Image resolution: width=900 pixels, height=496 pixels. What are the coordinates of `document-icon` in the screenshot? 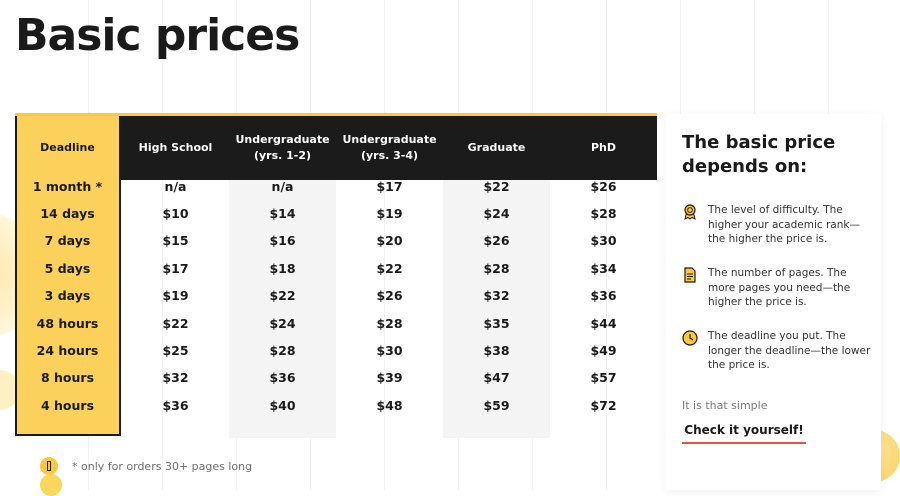 It's located at (690, 275).